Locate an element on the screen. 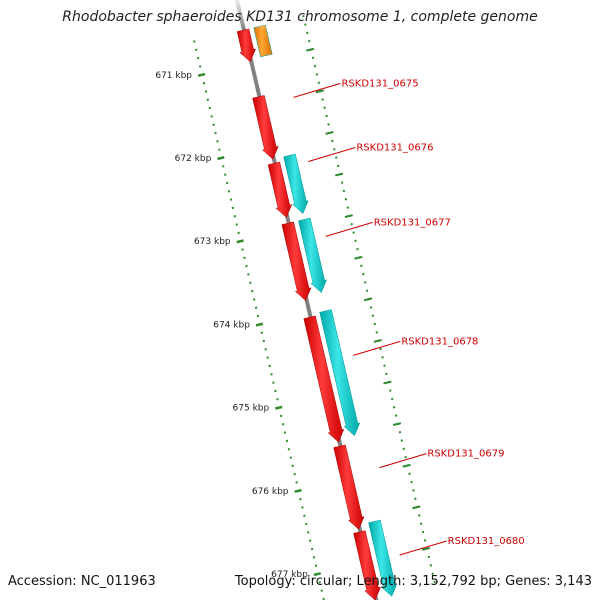 This screenshot has height=600, width=600. accession-label: Accession: NC_011963 is located at coordinates (82, 581).